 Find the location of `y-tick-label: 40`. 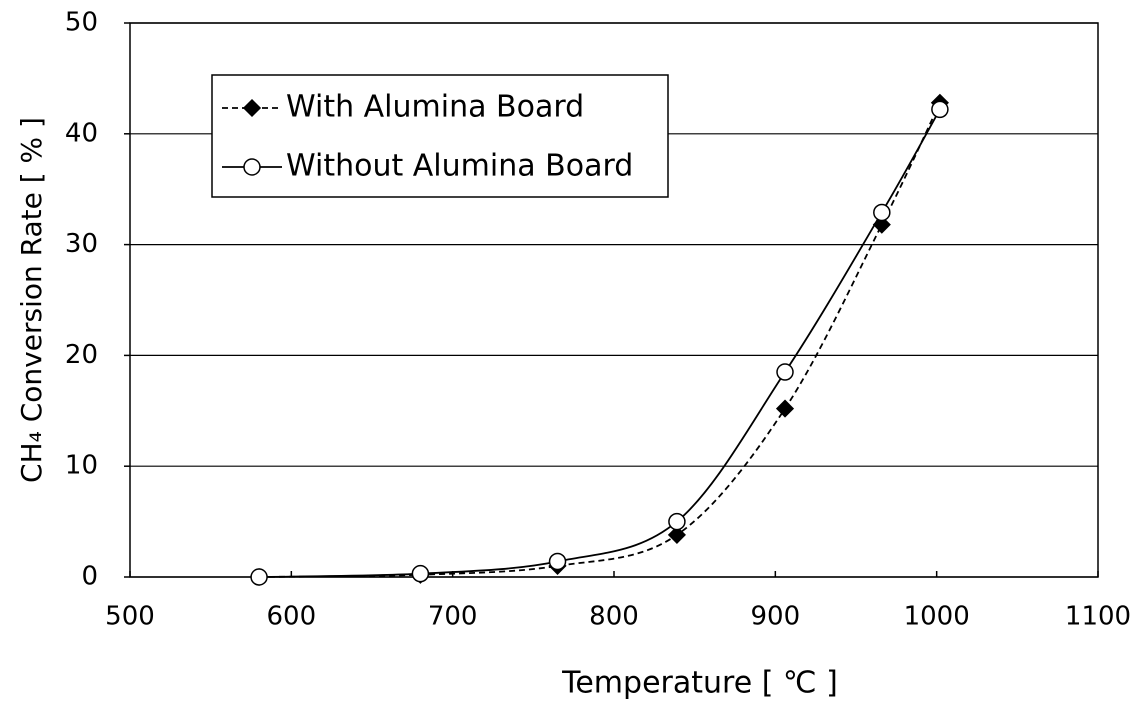

y-tick-label: 40 is located at coordinates (81, 133).